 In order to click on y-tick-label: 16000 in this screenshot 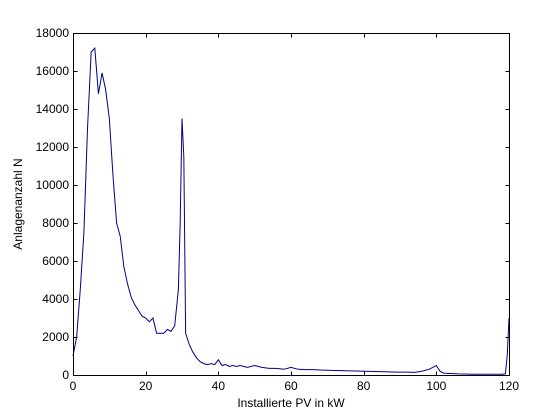, I will do `click(53, 71)`.